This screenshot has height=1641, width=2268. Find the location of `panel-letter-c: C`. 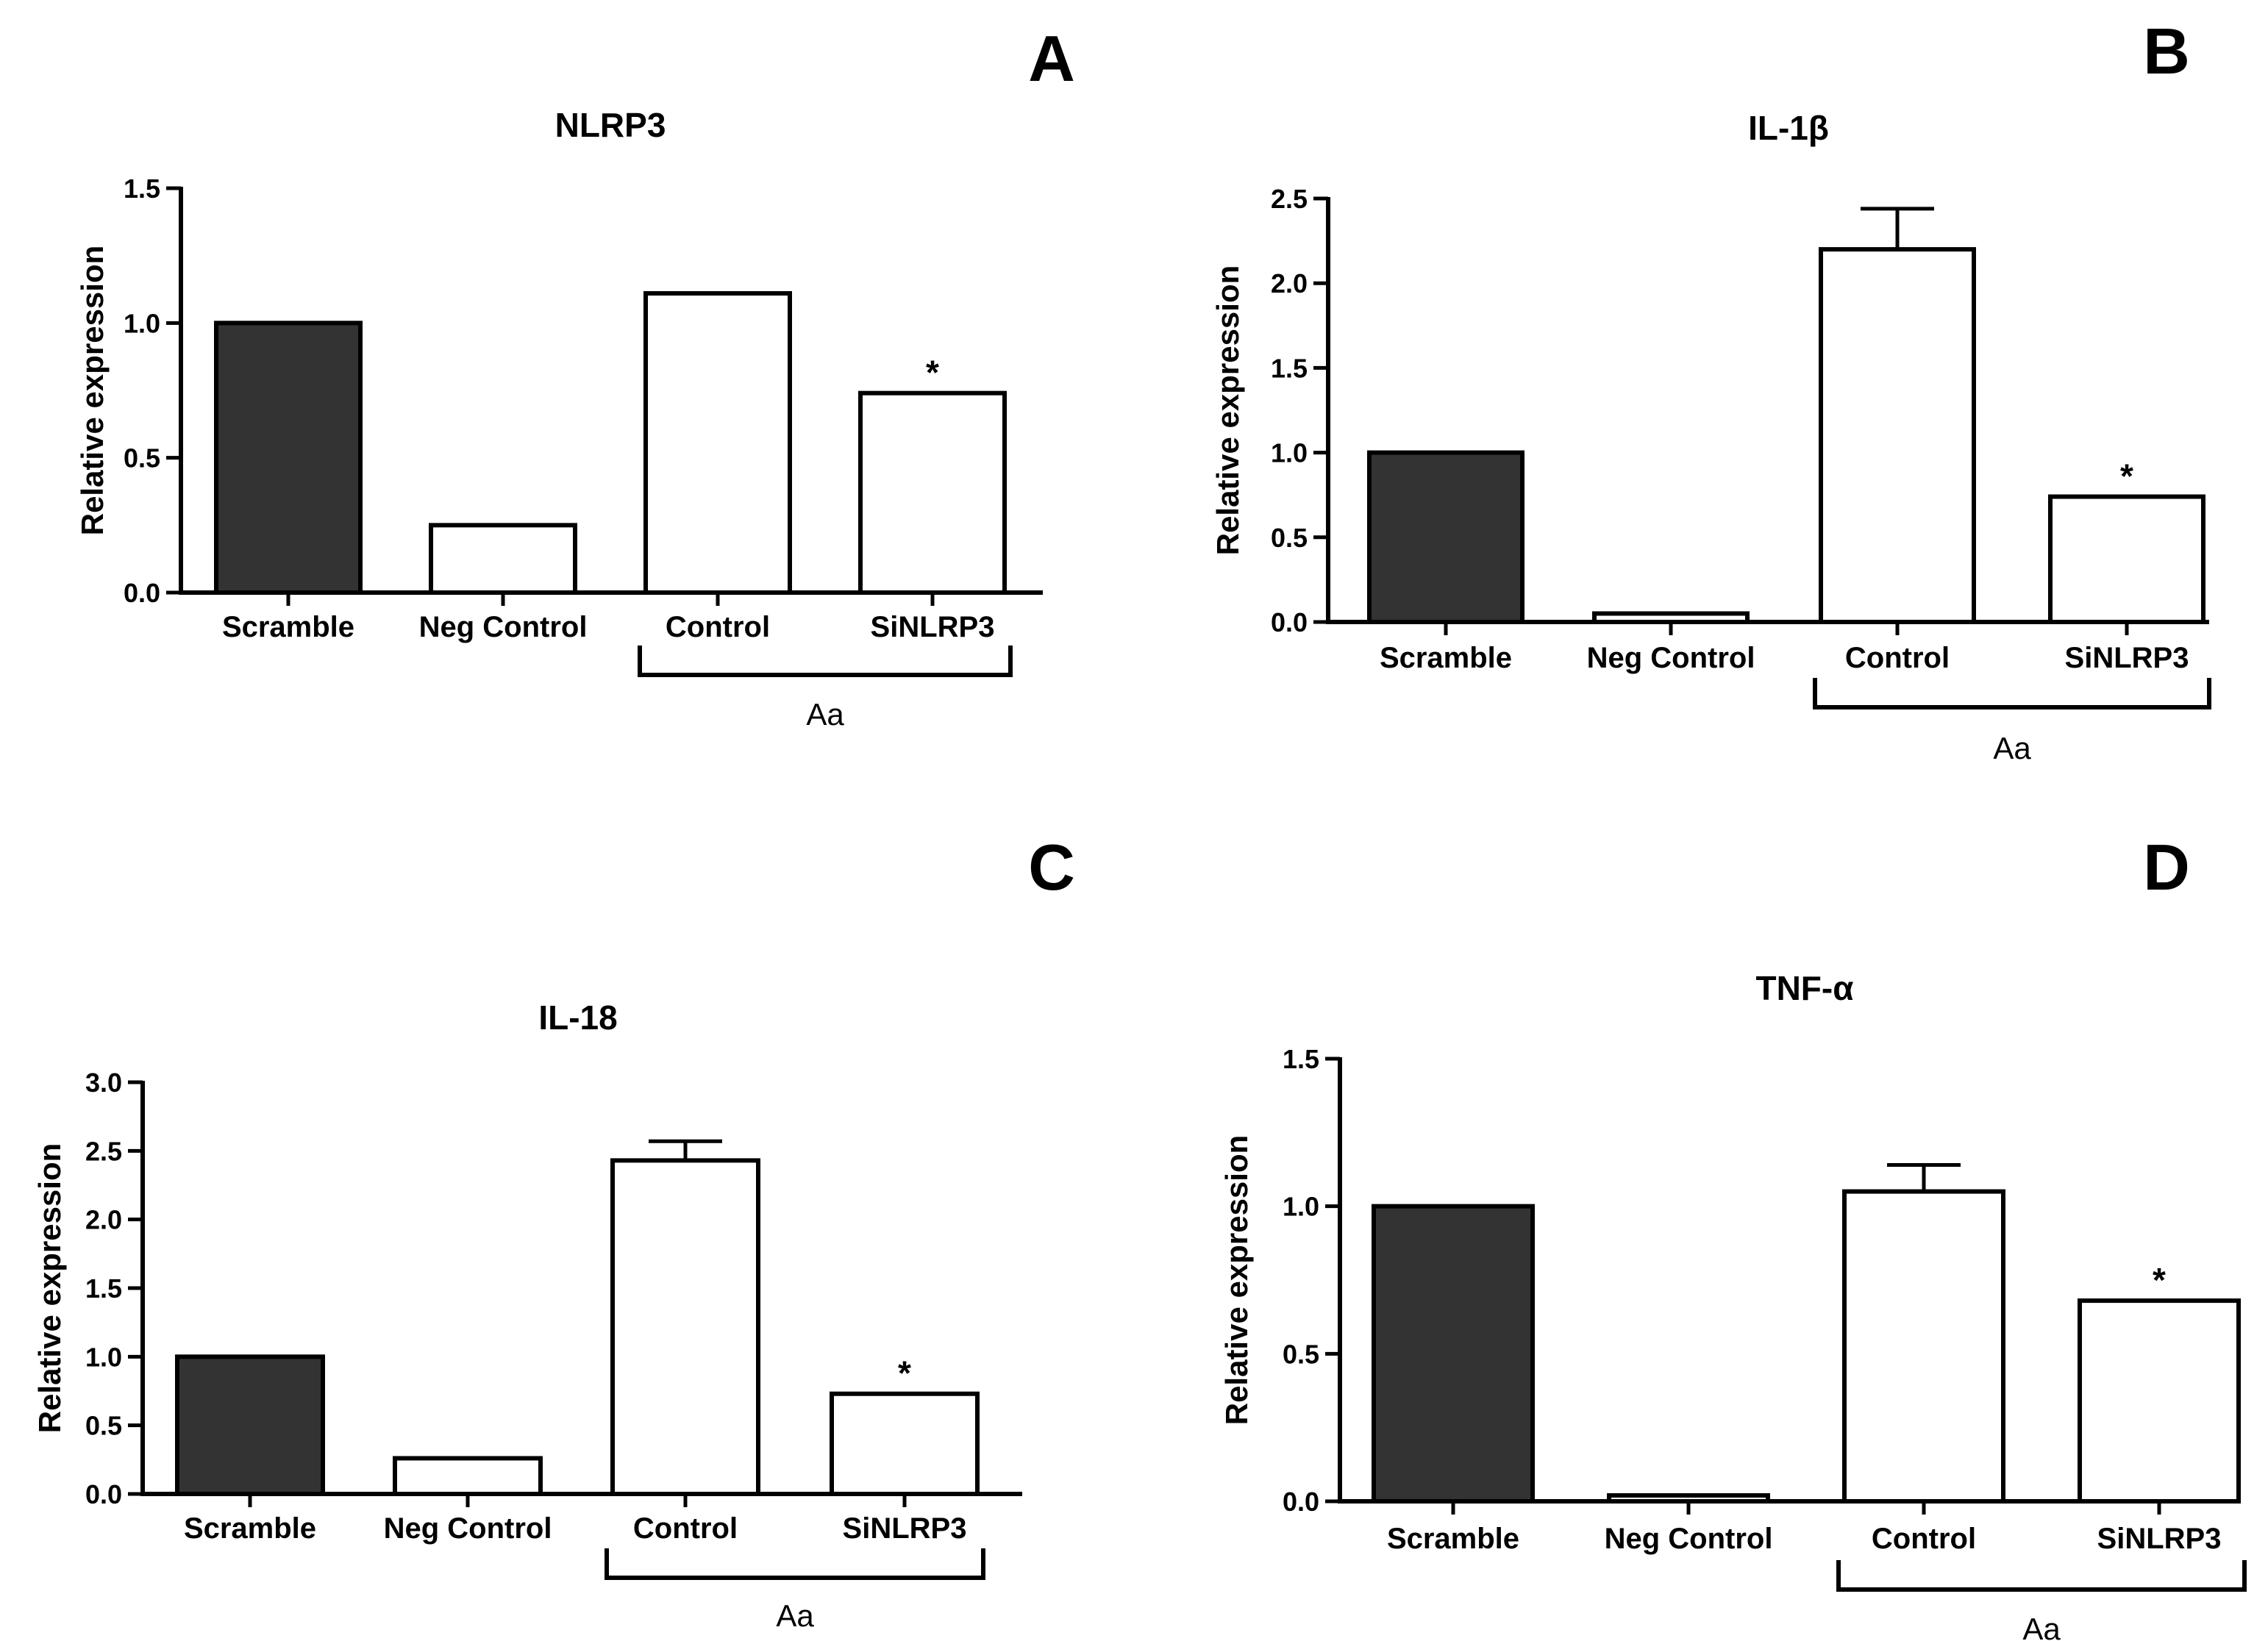

panel-letter-c: C is located at coordinates (1051, 867).